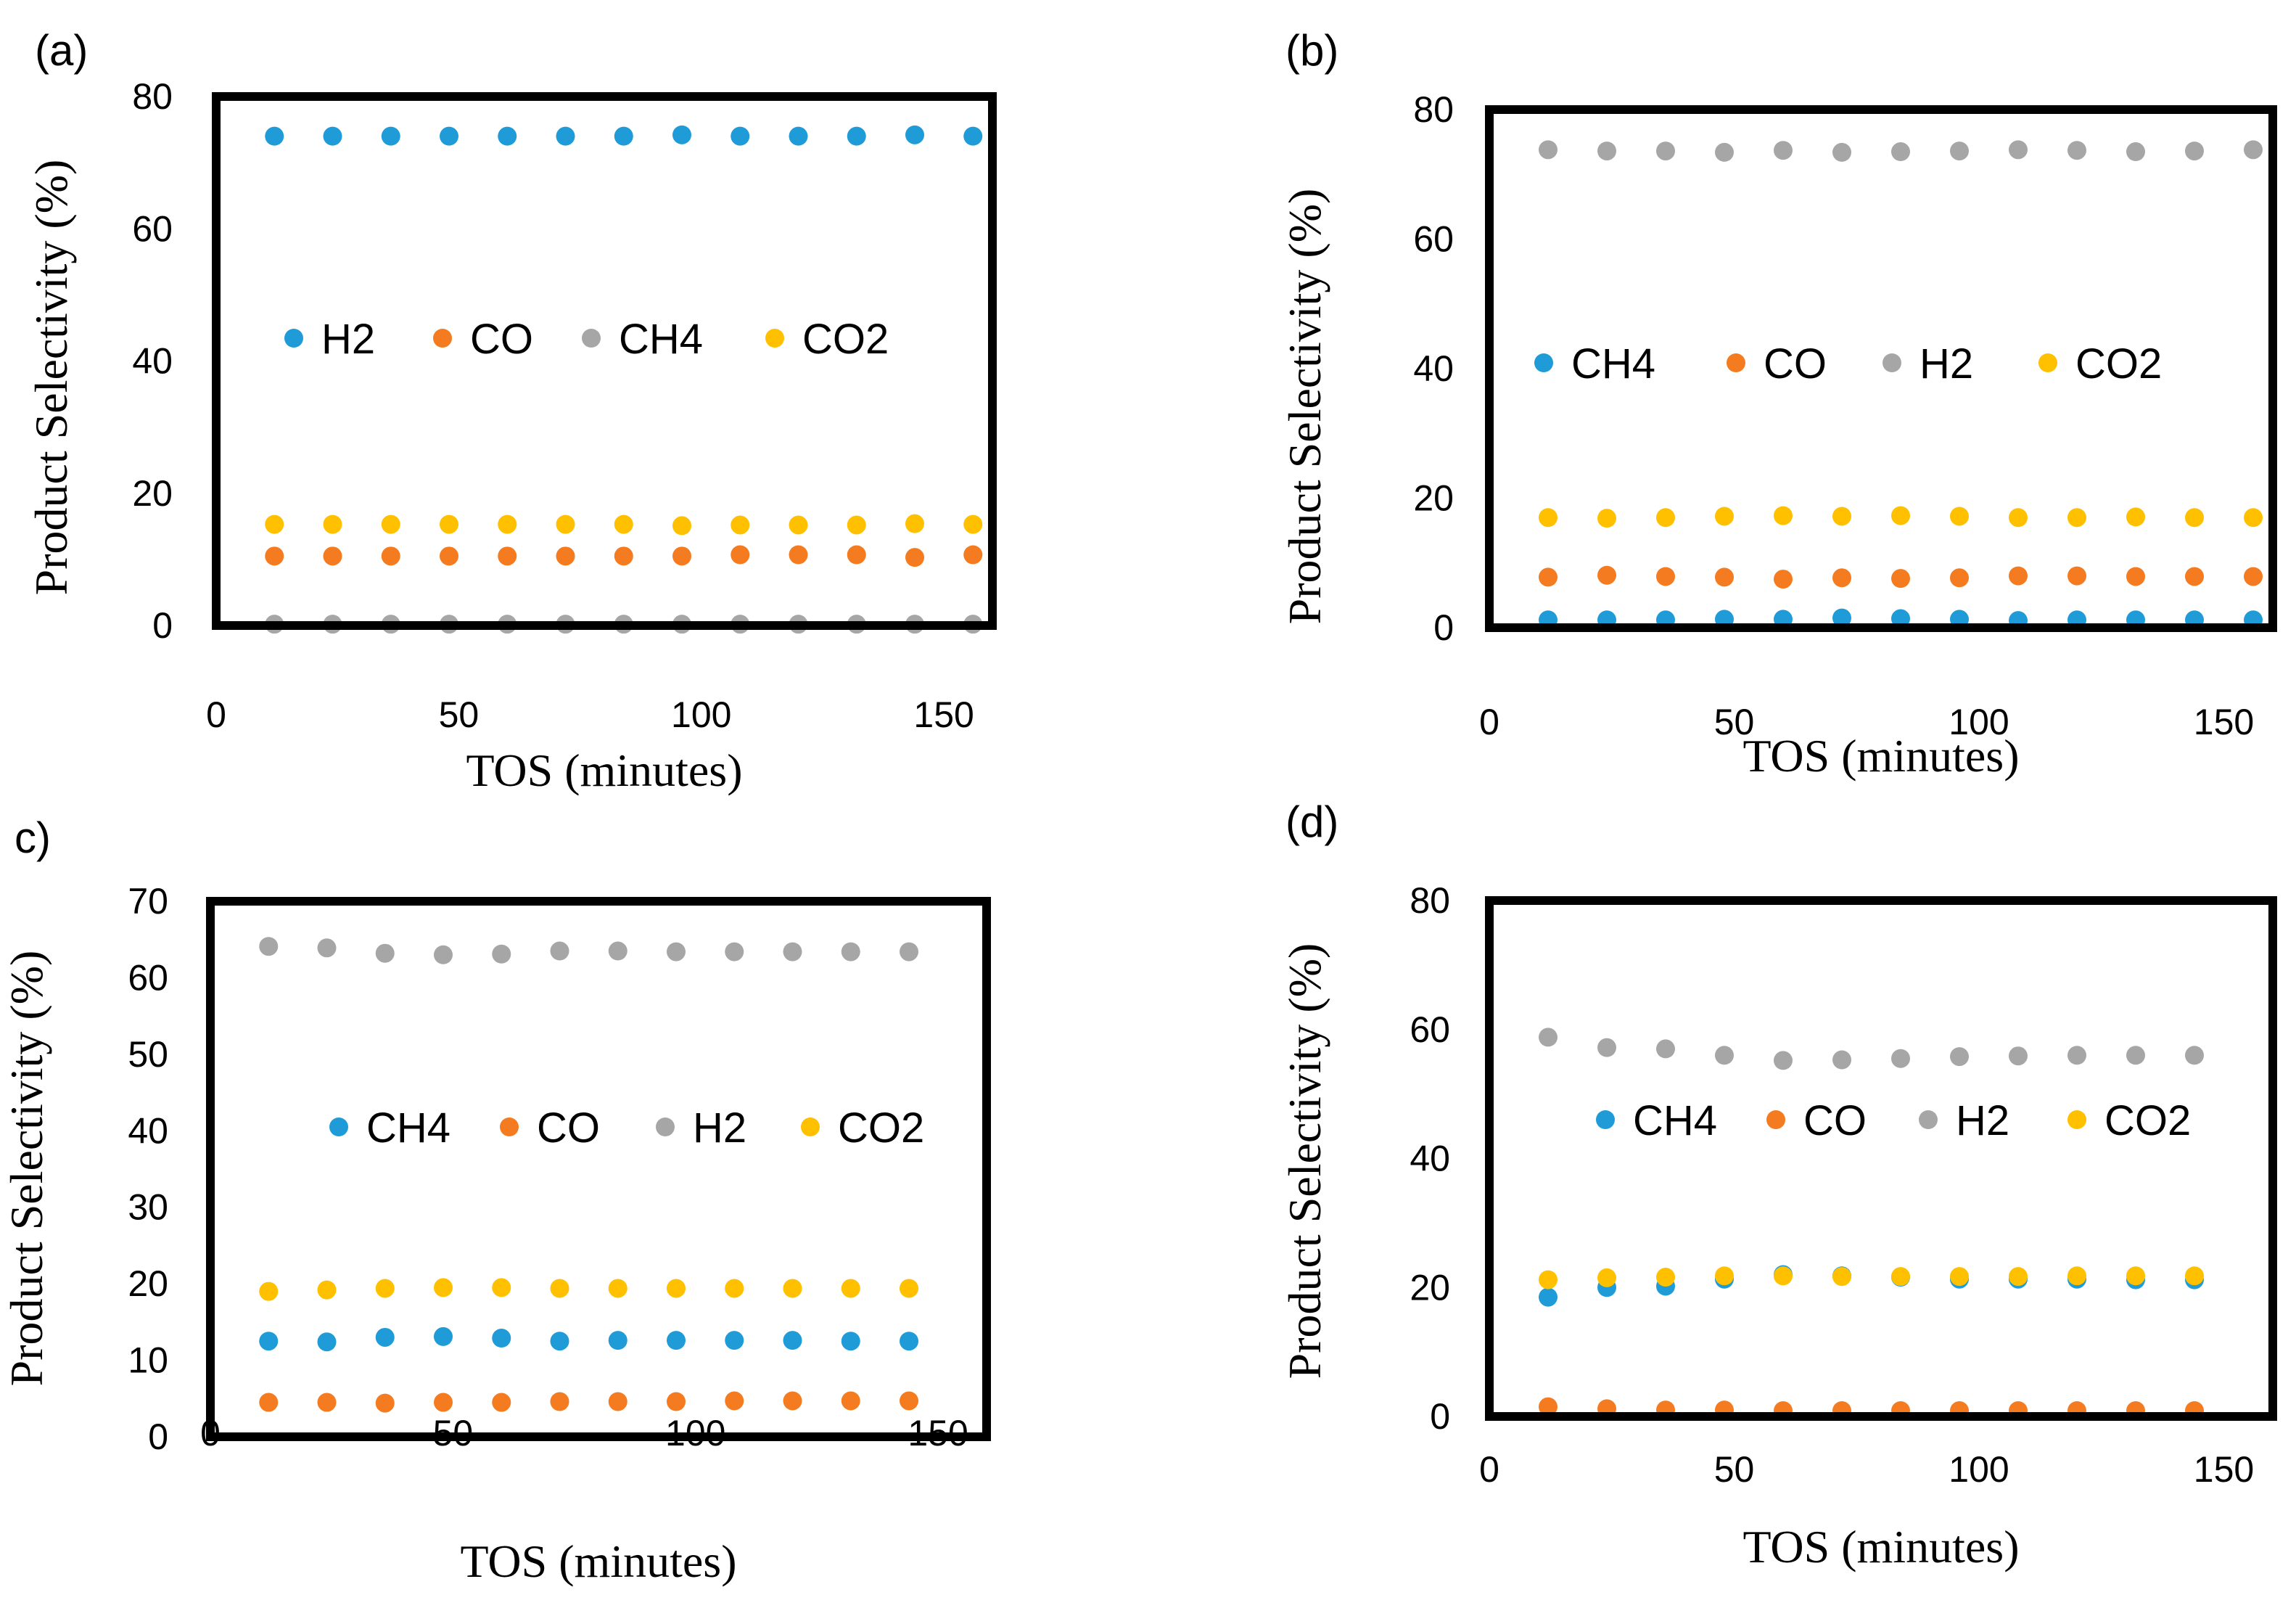 Image resolution: width=2296 pixels, height=1624 pixels. What do you see at coordinates (588, 1339) in the screenshot?
I see `series-ch4` at bounding box center [588, 1339].